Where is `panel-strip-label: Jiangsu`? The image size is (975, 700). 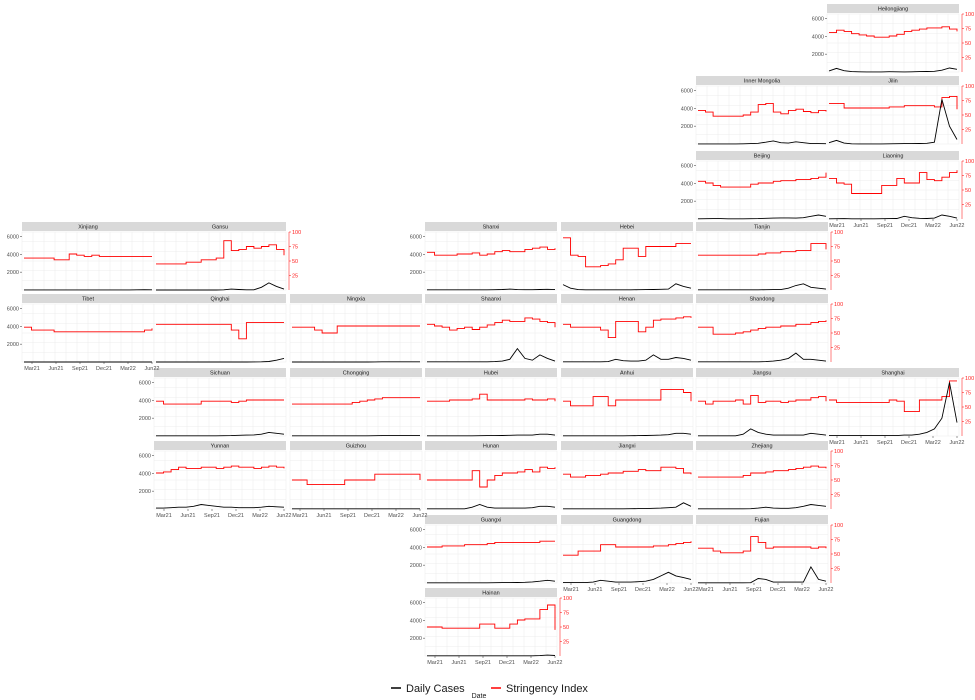 panel-strip-label: Jiangsu is located at coordinates (762, 373).